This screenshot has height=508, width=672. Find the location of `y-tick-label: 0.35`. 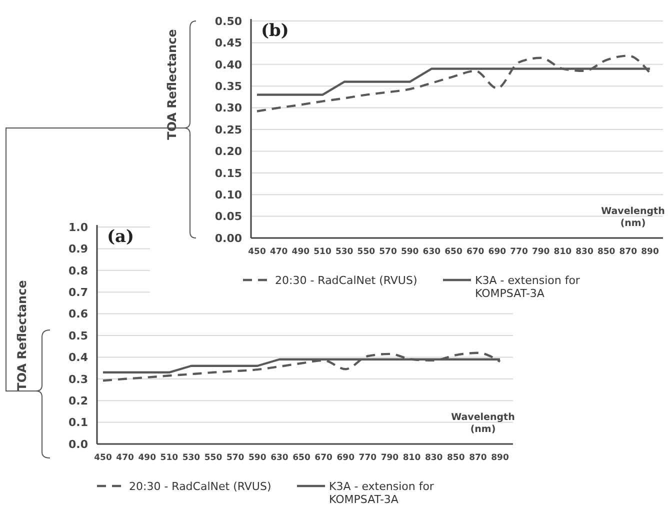

y-tick-label: 0.35 is located at coordinates (228, 86).